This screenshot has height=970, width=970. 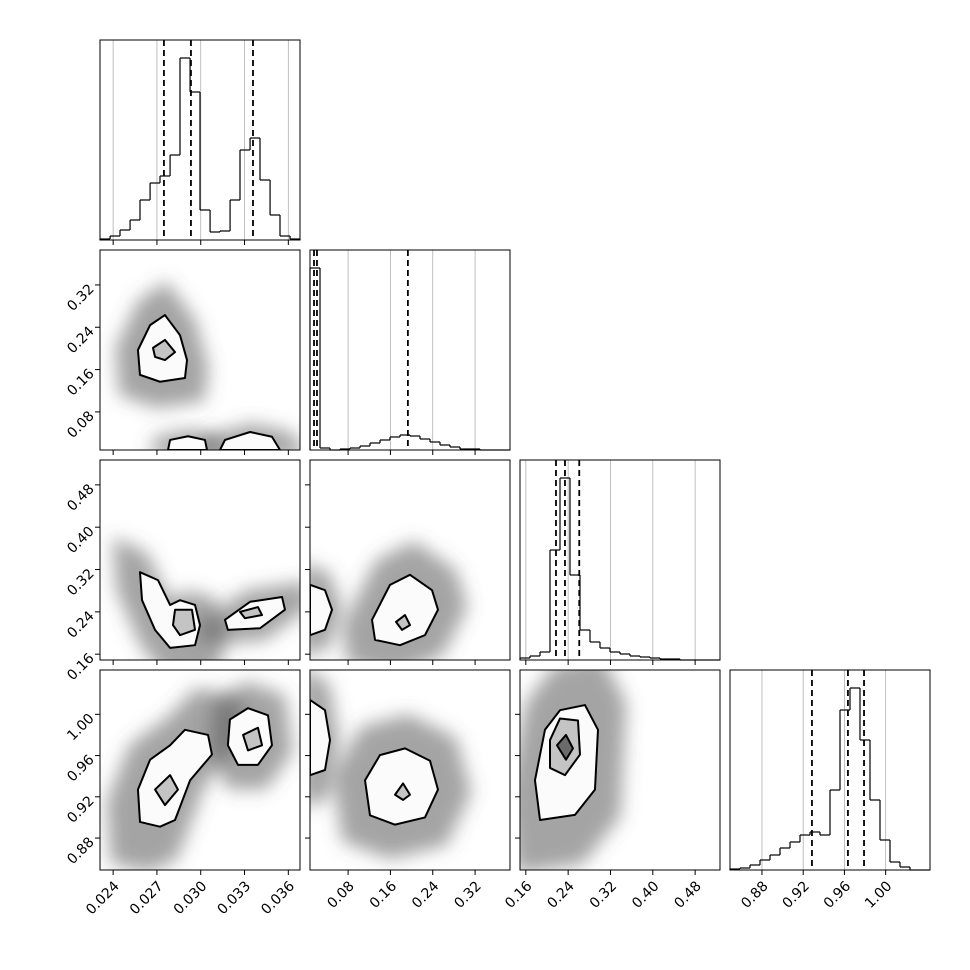 I want to click on y-tick-label: 0.48, so click(x=80, y=497).